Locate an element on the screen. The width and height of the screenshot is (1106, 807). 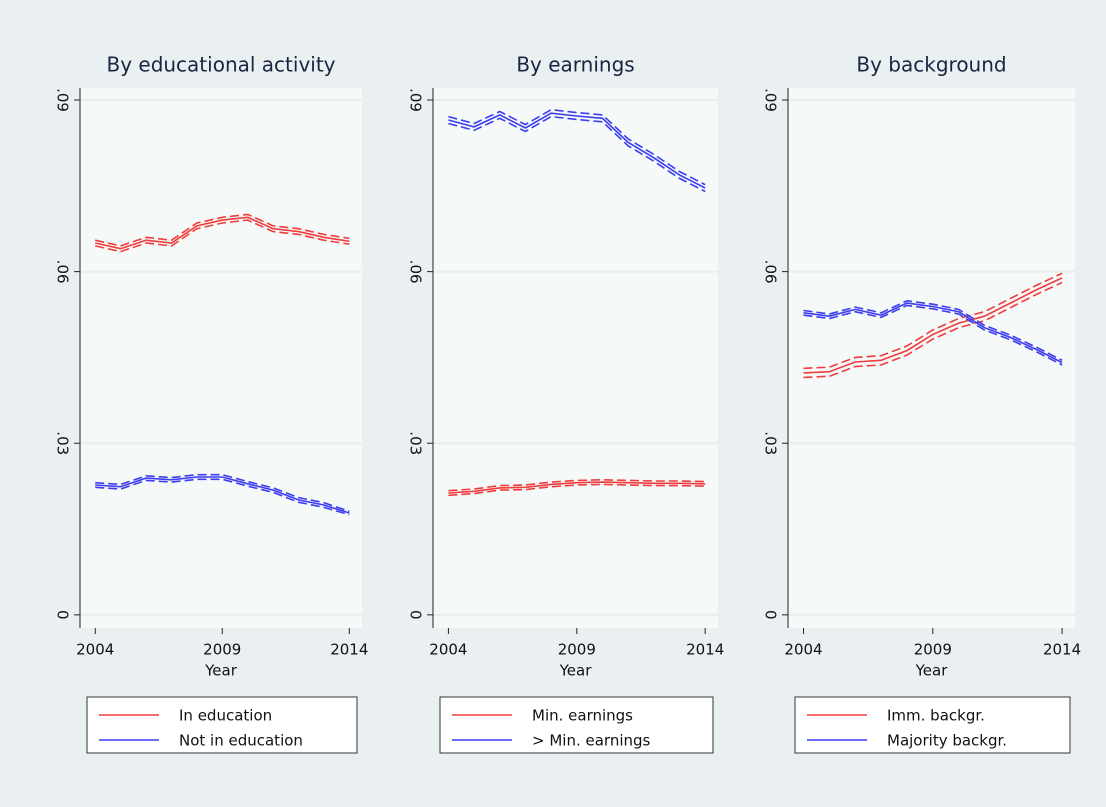
legend-label: > Min. earnings is located at coordinates (591, 741).